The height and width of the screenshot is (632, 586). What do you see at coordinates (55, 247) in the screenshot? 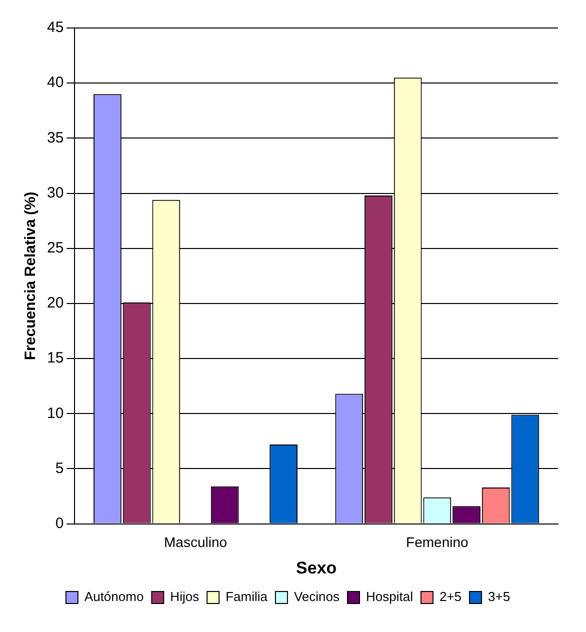
I see `y-tick-label: 25` at bounding box center [55, 247].